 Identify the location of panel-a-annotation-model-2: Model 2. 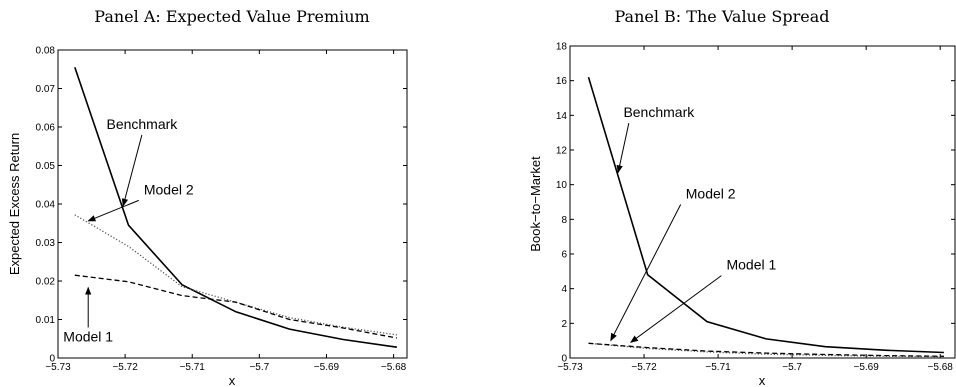
(169, 189).